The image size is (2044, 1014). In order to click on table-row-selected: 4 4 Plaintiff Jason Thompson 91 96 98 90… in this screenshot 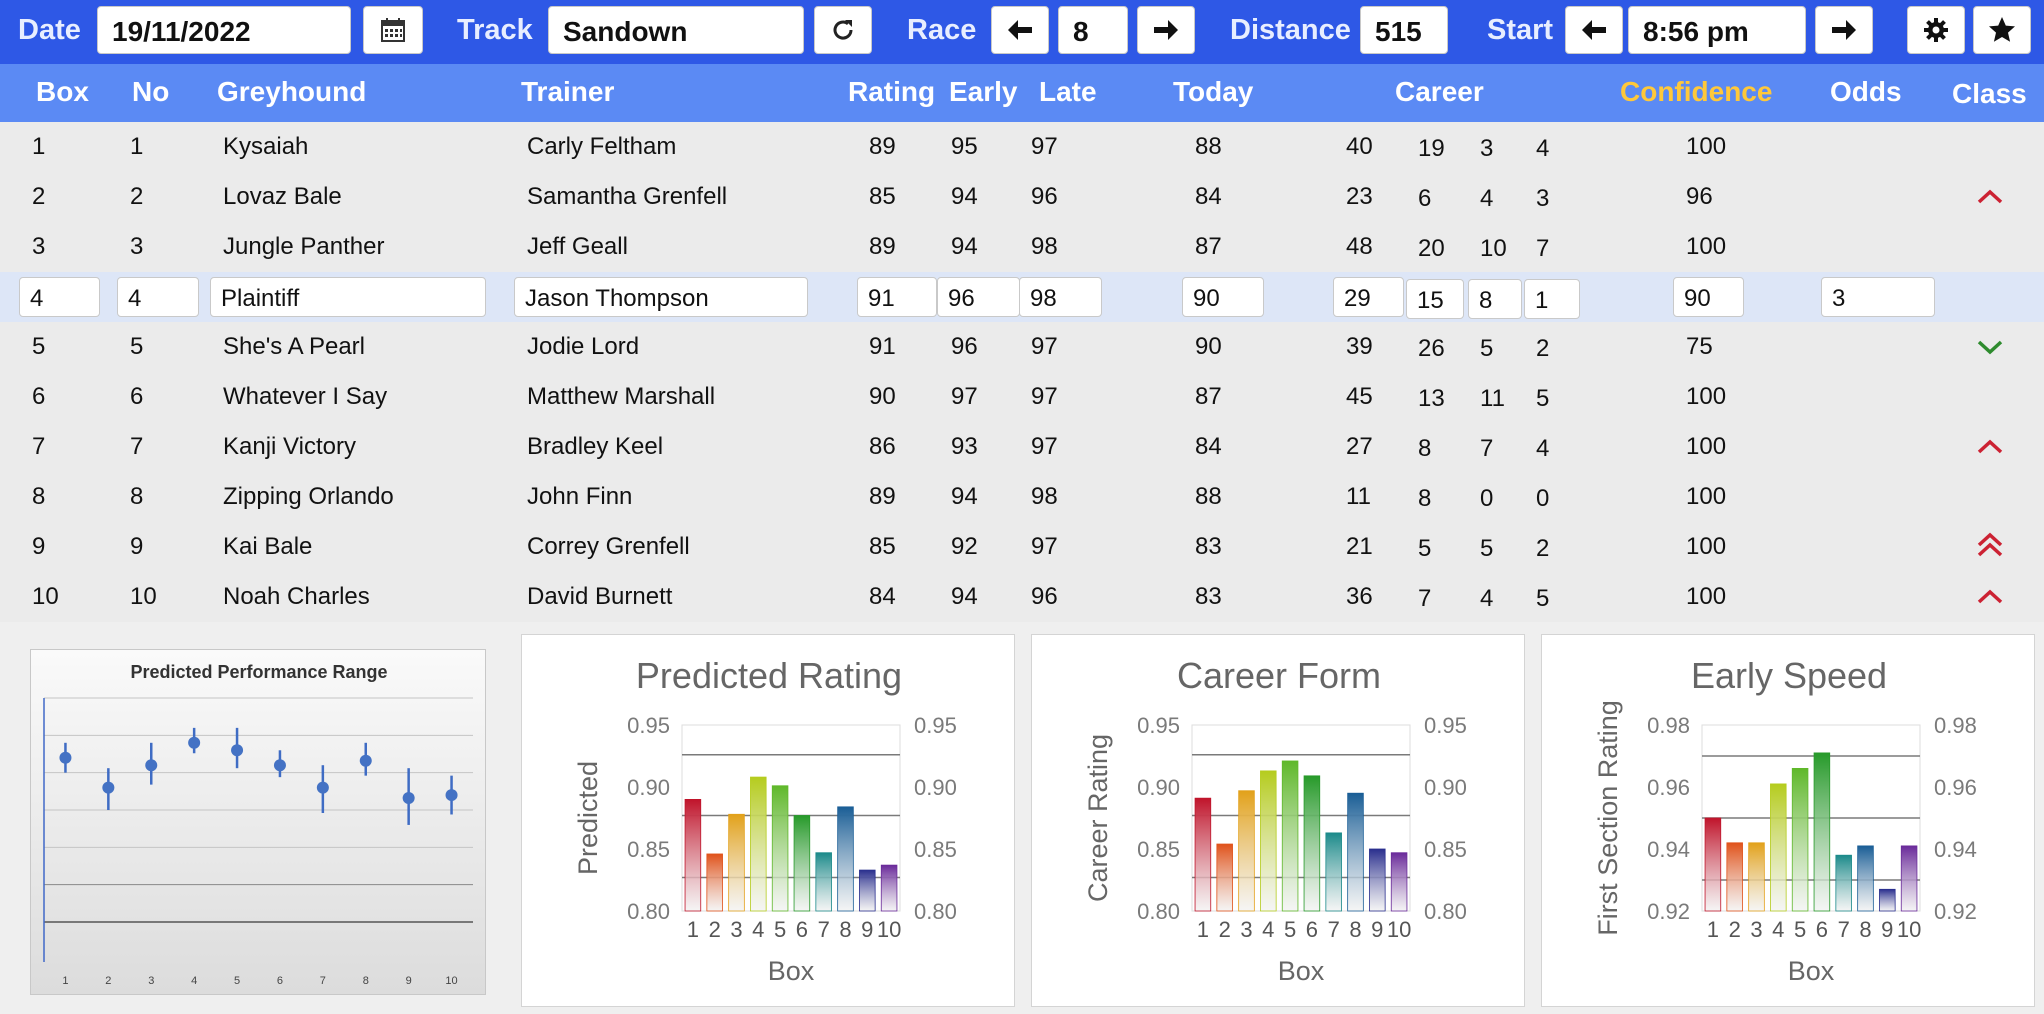, I will do `click(1022, 297)`.